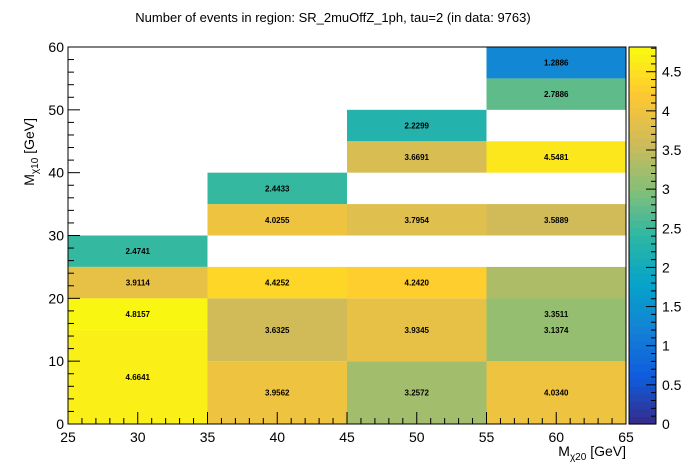 This screenshot has height=472, width=696. I want to click on color-scale-tick-label: 2.5, so click(672, 228).